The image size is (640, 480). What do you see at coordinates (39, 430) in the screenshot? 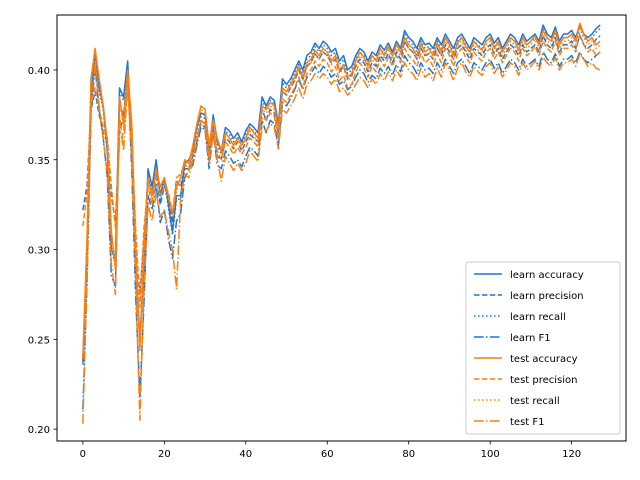
I see `y-tick-label: 0.20` at bounding box center [39, 430].